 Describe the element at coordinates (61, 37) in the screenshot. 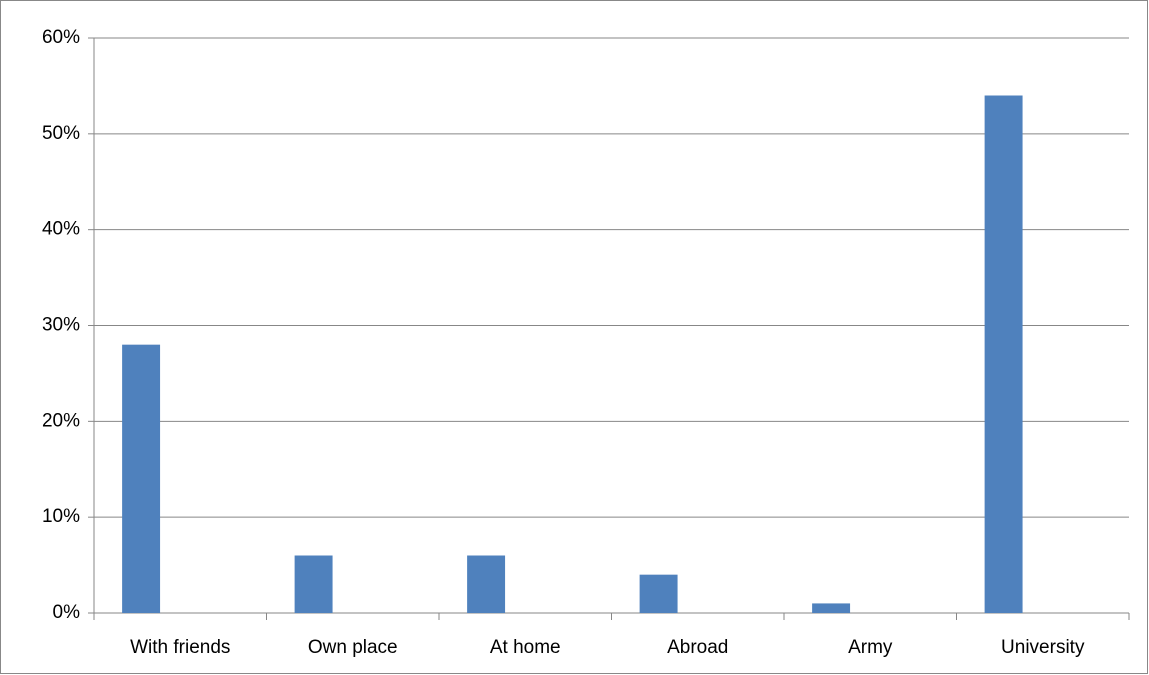

I see `y-tick-label: 60%` at that location.